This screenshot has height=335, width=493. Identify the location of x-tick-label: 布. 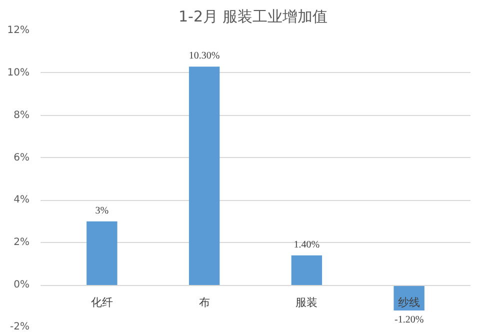
(204, 303).